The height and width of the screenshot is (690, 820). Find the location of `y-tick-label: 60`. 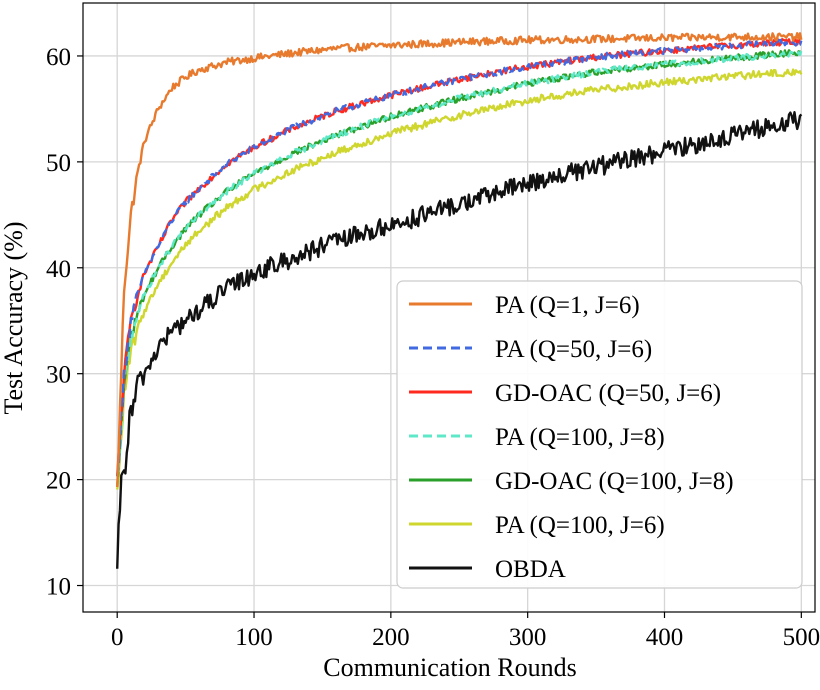

y-tick-label: 60 is located at coordinates (58, 57).